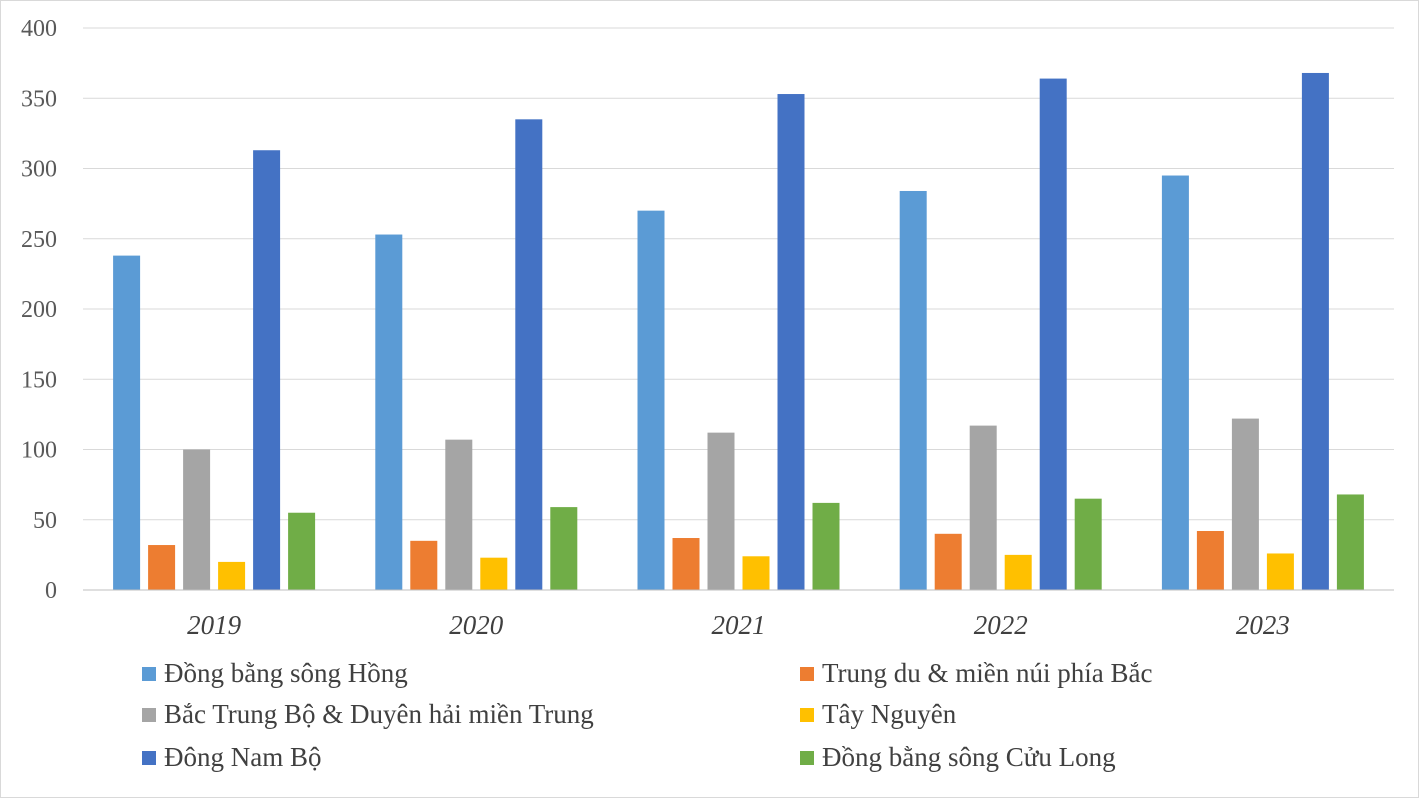  Describe the element at coordinates (39, 99) in the screenshot. I see `y-tick-label: 350` at that location.